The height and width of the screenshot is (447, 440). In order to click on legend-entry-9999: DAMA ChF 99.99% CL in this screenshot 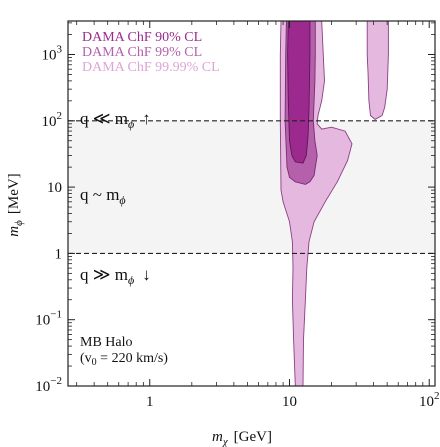, I will do `click(151, 67)`.